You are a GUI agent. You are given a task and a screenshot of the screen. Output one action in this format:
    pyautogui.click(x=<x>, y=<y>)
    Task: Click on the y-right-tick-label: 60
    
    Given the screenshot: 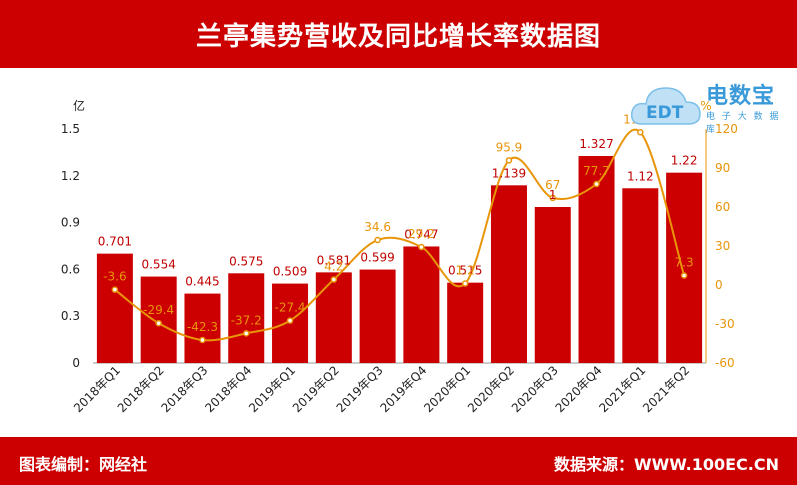 What is the action you would take?
    pyautogui.click(x=722, y=207)
    